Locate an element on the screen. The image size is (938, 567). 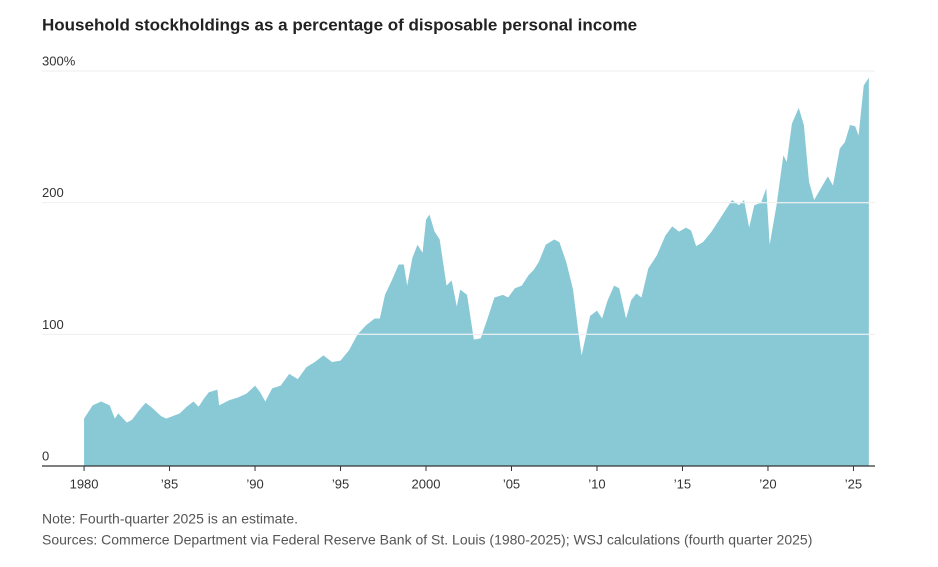
x-tick-label: ’95 is located at coordinates (340, 483).